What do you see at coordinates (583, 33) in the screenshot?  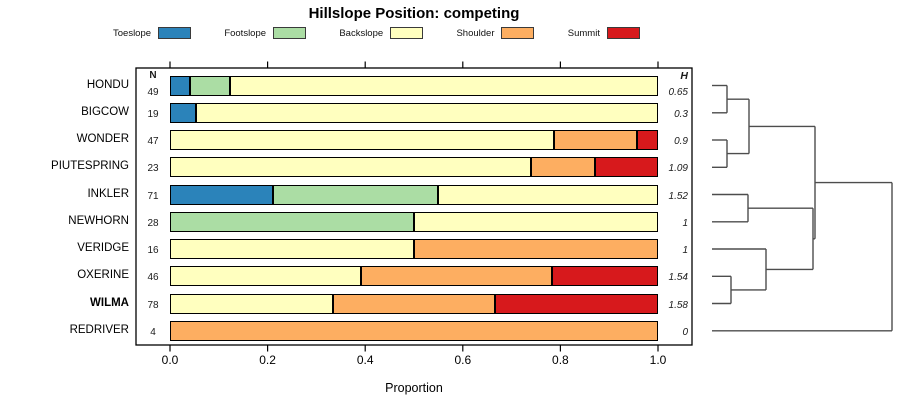 I see `legend-label: Summit` at bounding box center [583, 33].